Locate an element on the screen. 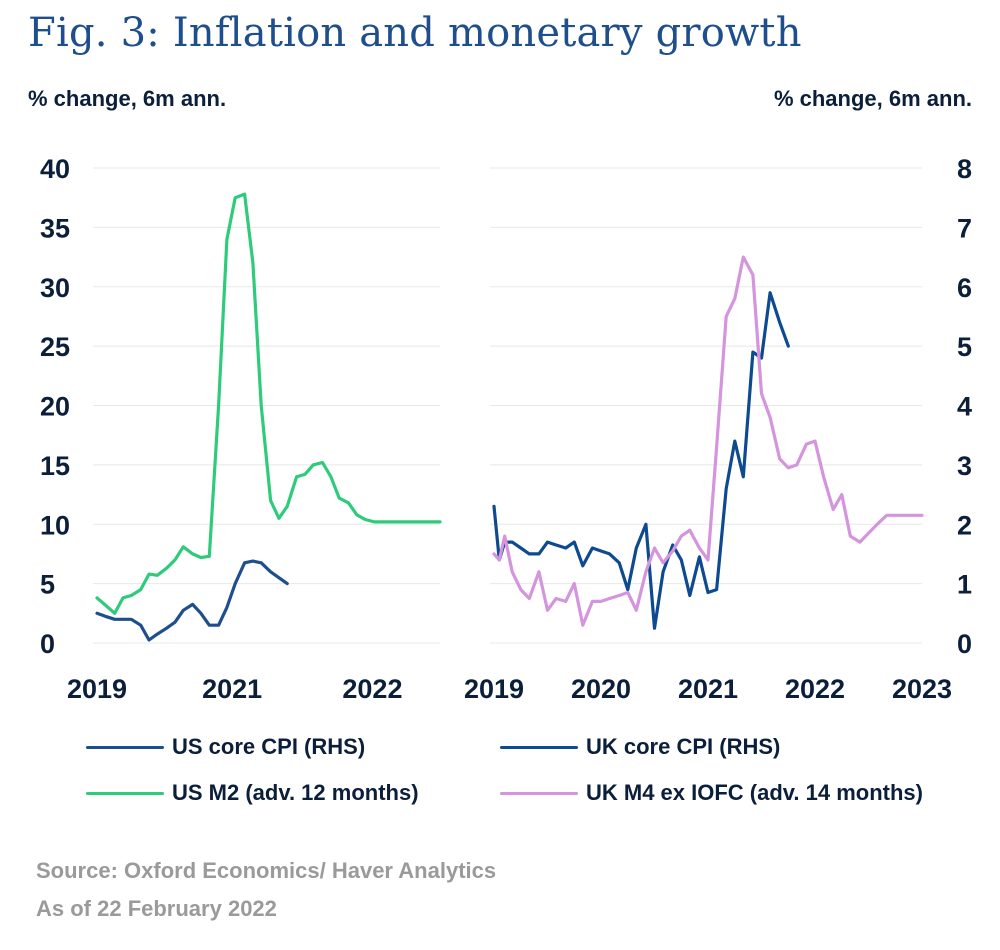  x-tick-label: 2020 is located at coordinates (601, 689).